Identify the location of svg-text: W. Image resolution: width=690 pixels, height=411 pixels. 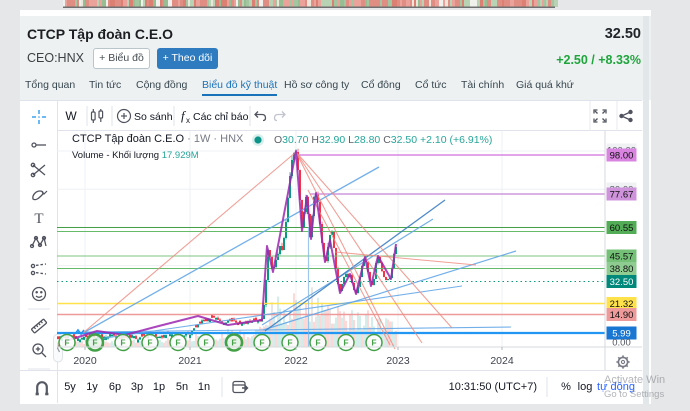
(71, 116).